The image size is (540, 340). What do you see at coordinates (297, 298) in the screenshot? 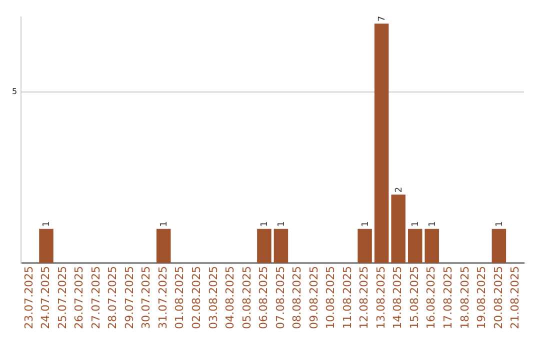
I see `x-tick-label: 08.08.2025` at bounding box center [297, 298].